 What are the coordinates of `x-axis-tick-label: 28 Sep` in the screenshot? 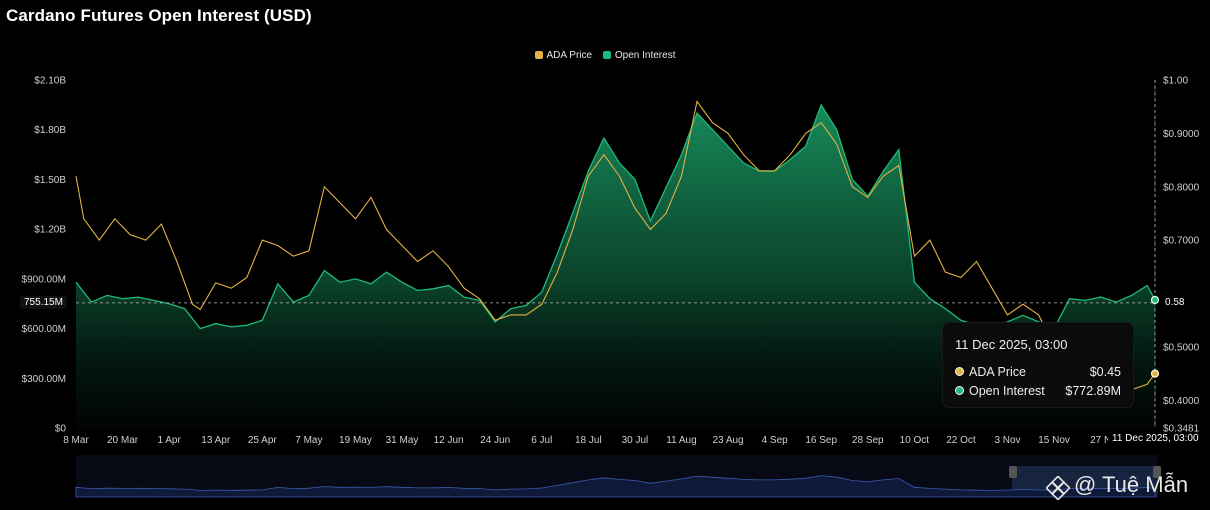 It's located at (868, 440).